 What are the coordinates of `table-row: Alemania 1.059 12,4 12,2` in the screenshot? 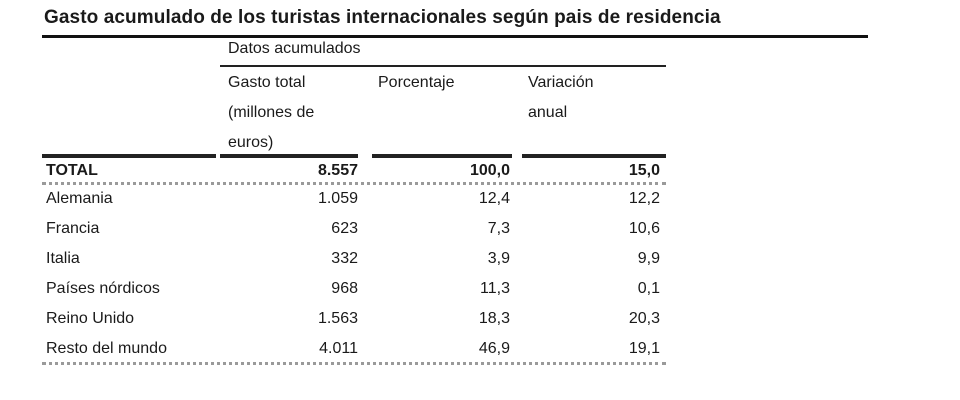 It's located at (354, 199).